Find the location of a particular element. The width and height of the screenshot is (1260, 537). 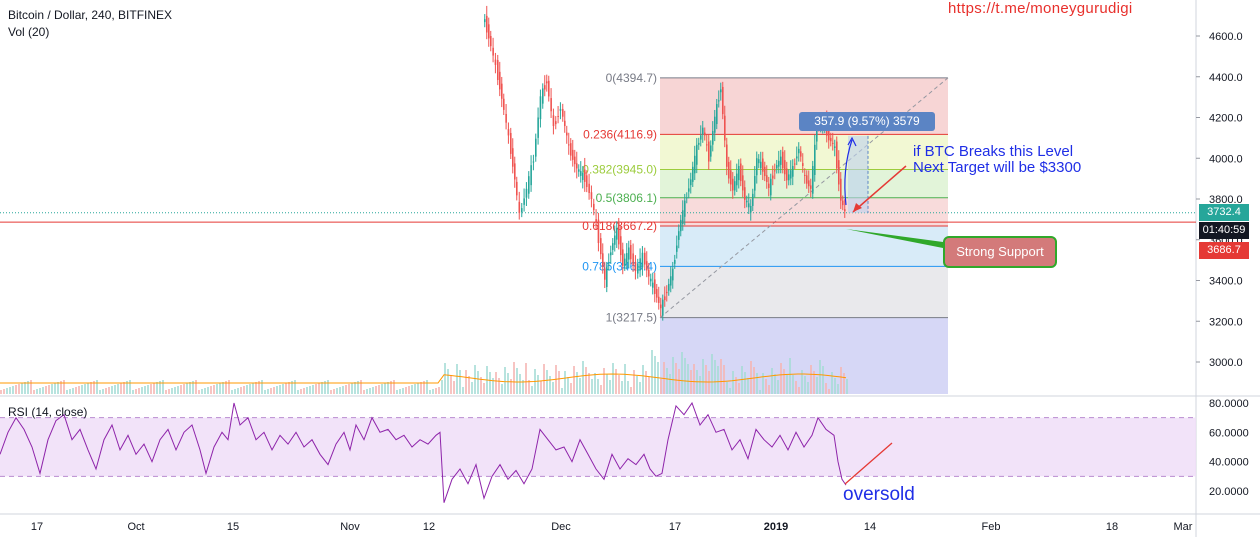

rsi-tick-label: 80.0000 is located at coordinates (1229, 404).